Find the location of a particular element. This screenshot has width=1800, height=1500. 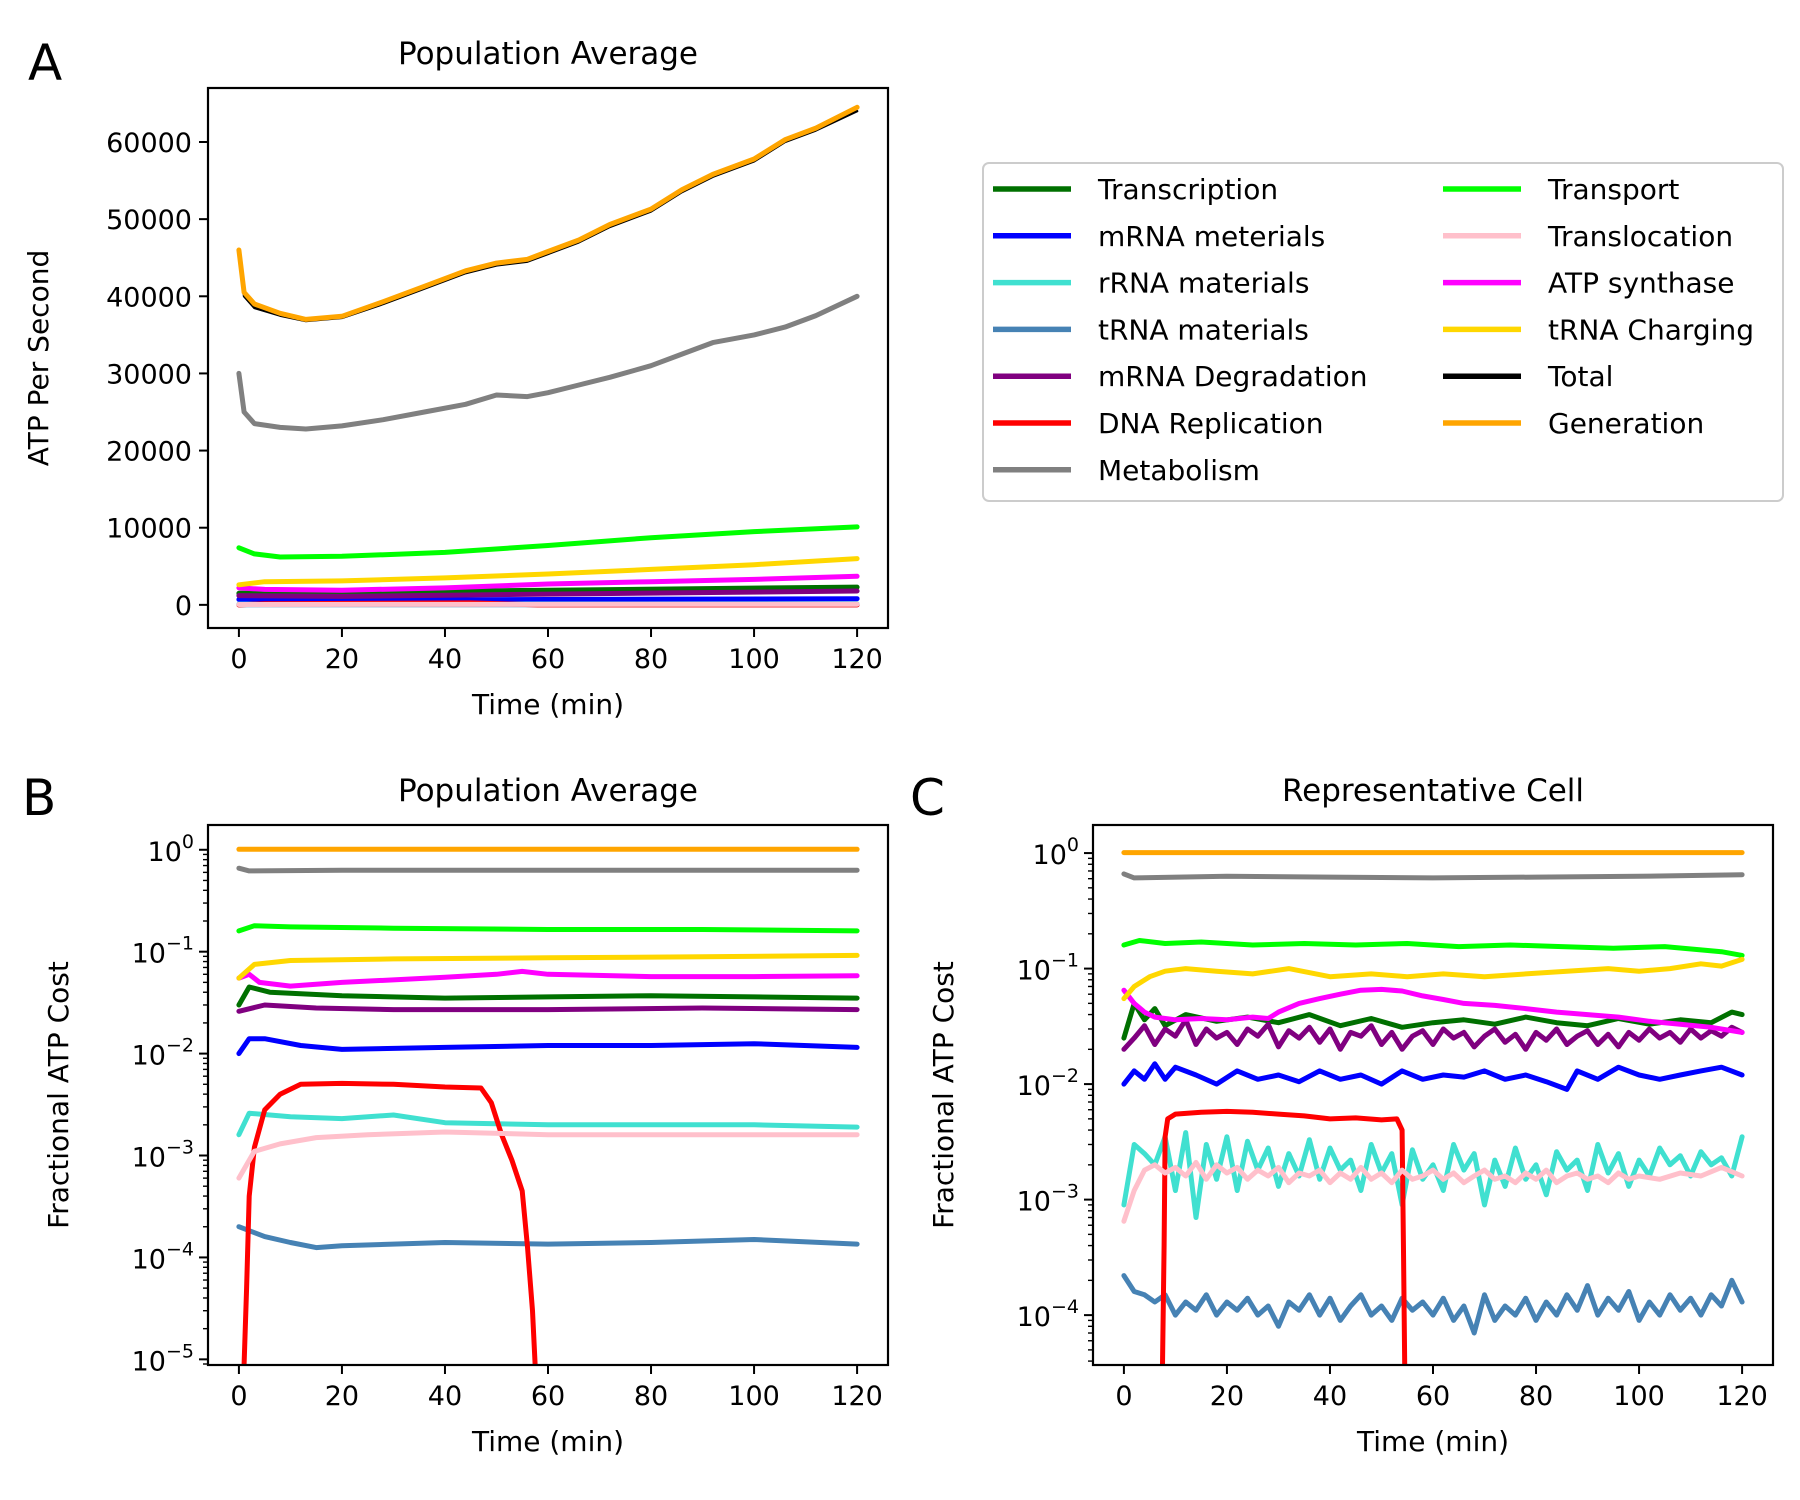

panel-letter: A is located at coordinates (45, 63).